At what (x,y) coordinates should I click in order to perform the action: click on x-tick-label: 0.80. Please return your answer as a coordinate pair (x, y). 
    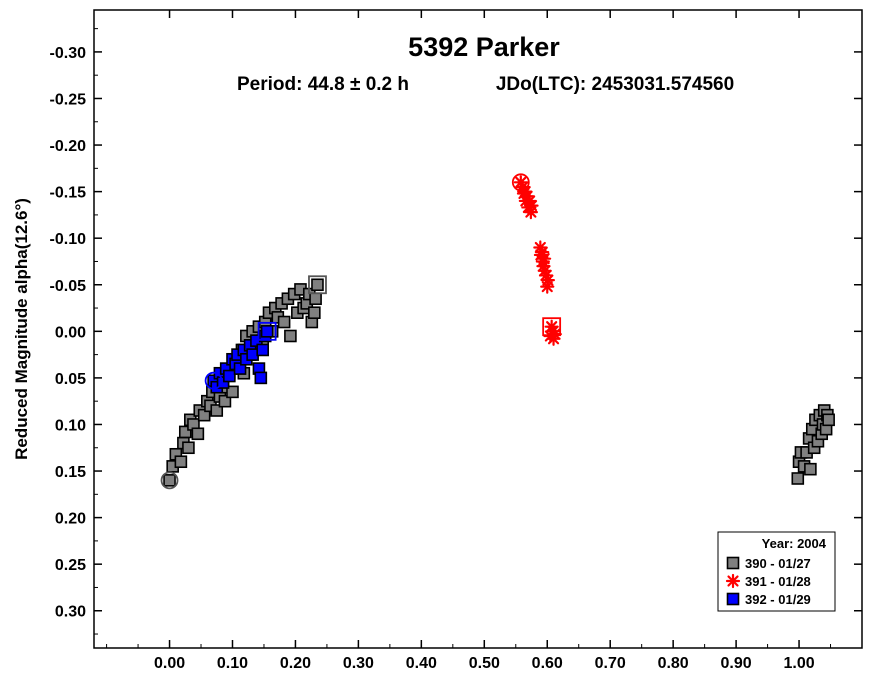
    Looking at the image, I should click on (673, 663).